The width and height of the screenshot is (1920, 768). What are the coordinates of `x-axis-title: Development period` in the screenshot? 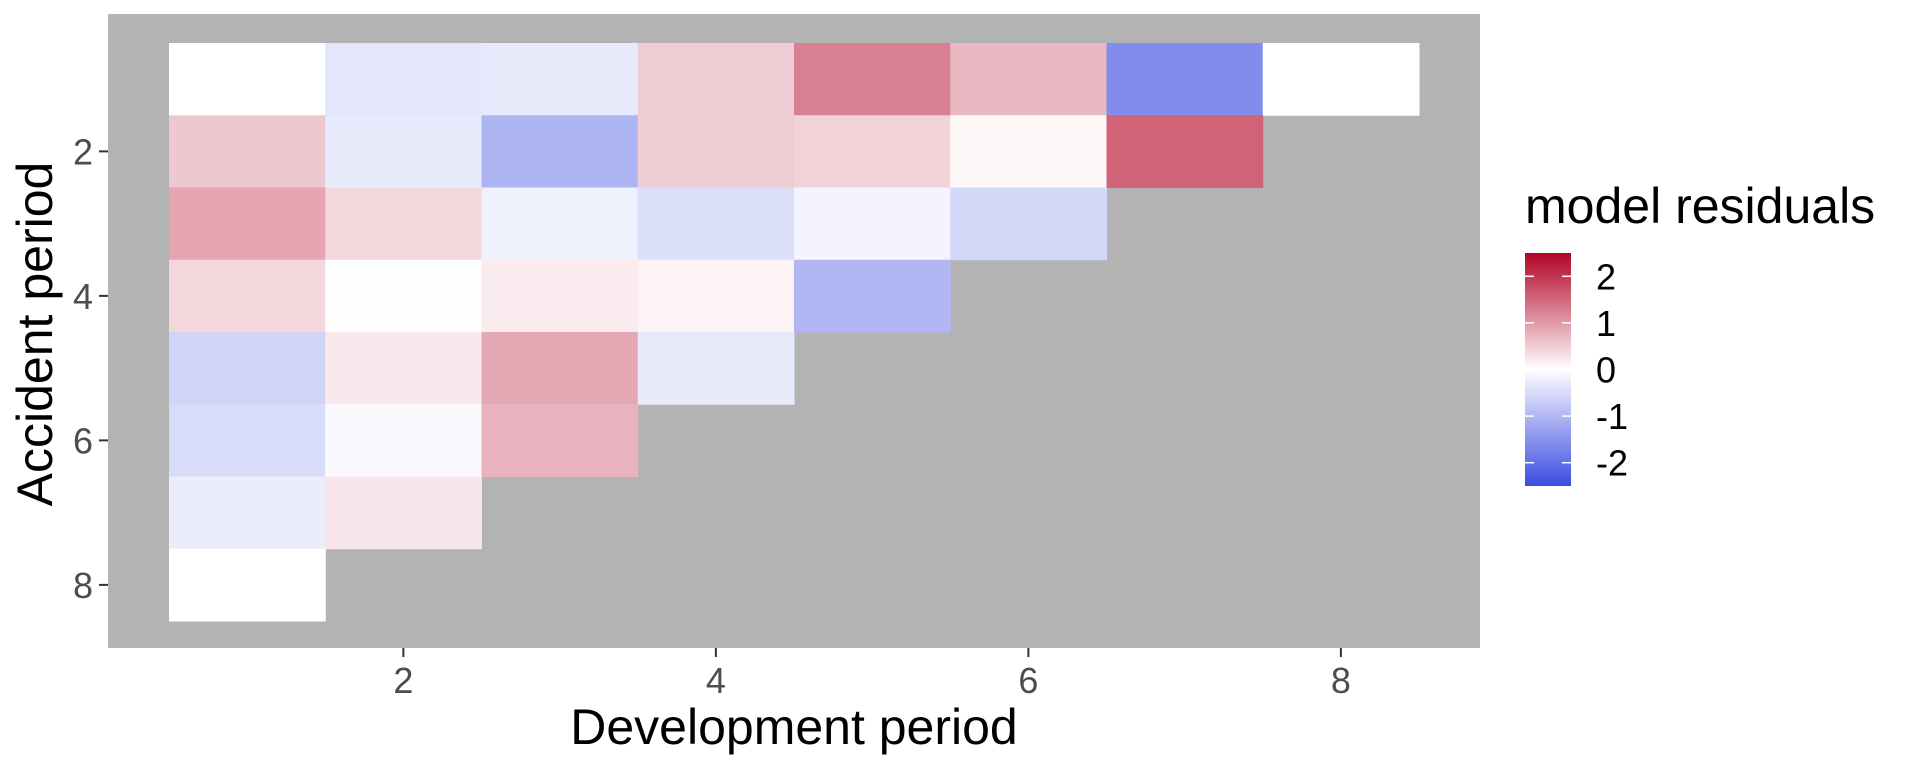 It's located at (794, 727).